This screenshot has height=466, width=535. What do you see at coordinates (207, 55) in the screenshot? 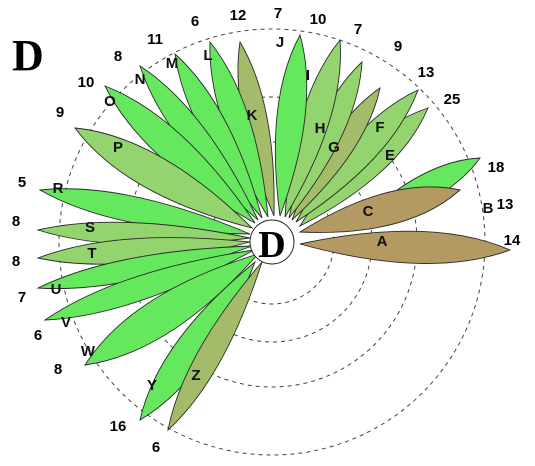
I see `leaf-label-l: L` at bounding box center [207, 55].